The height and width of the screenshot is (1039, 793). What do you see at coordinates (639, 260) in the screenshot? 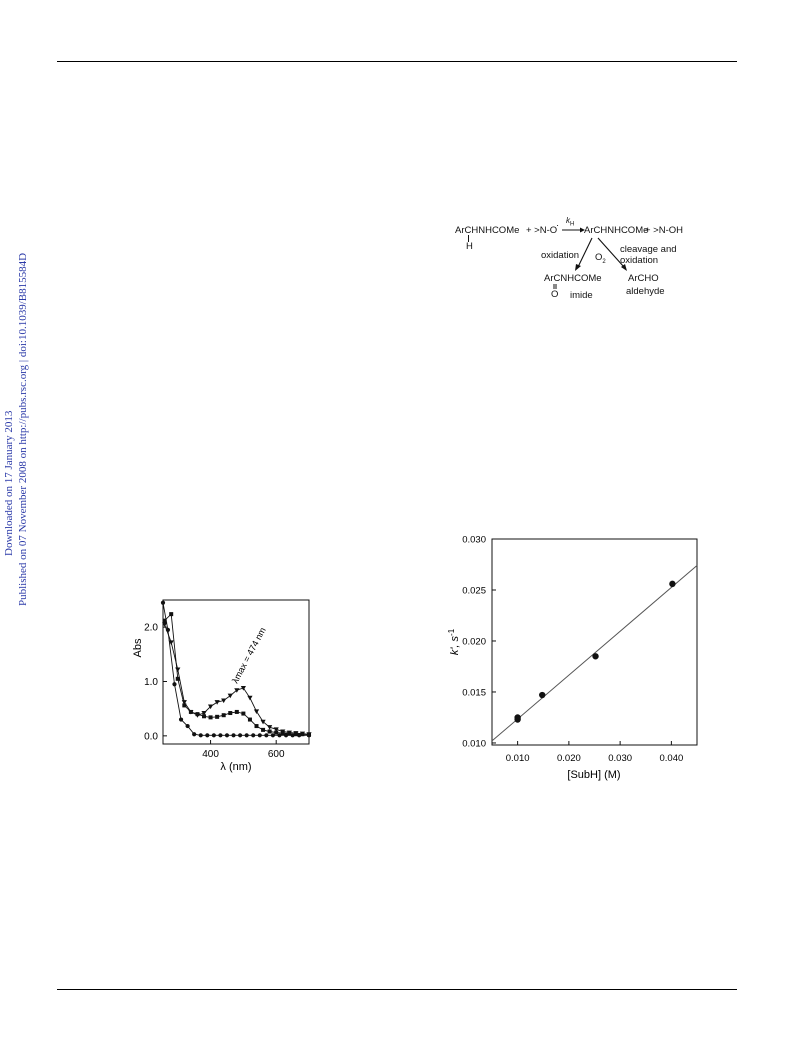
I see `scheme-cleavage-2: oxidation` at bounding box center [639, 260].